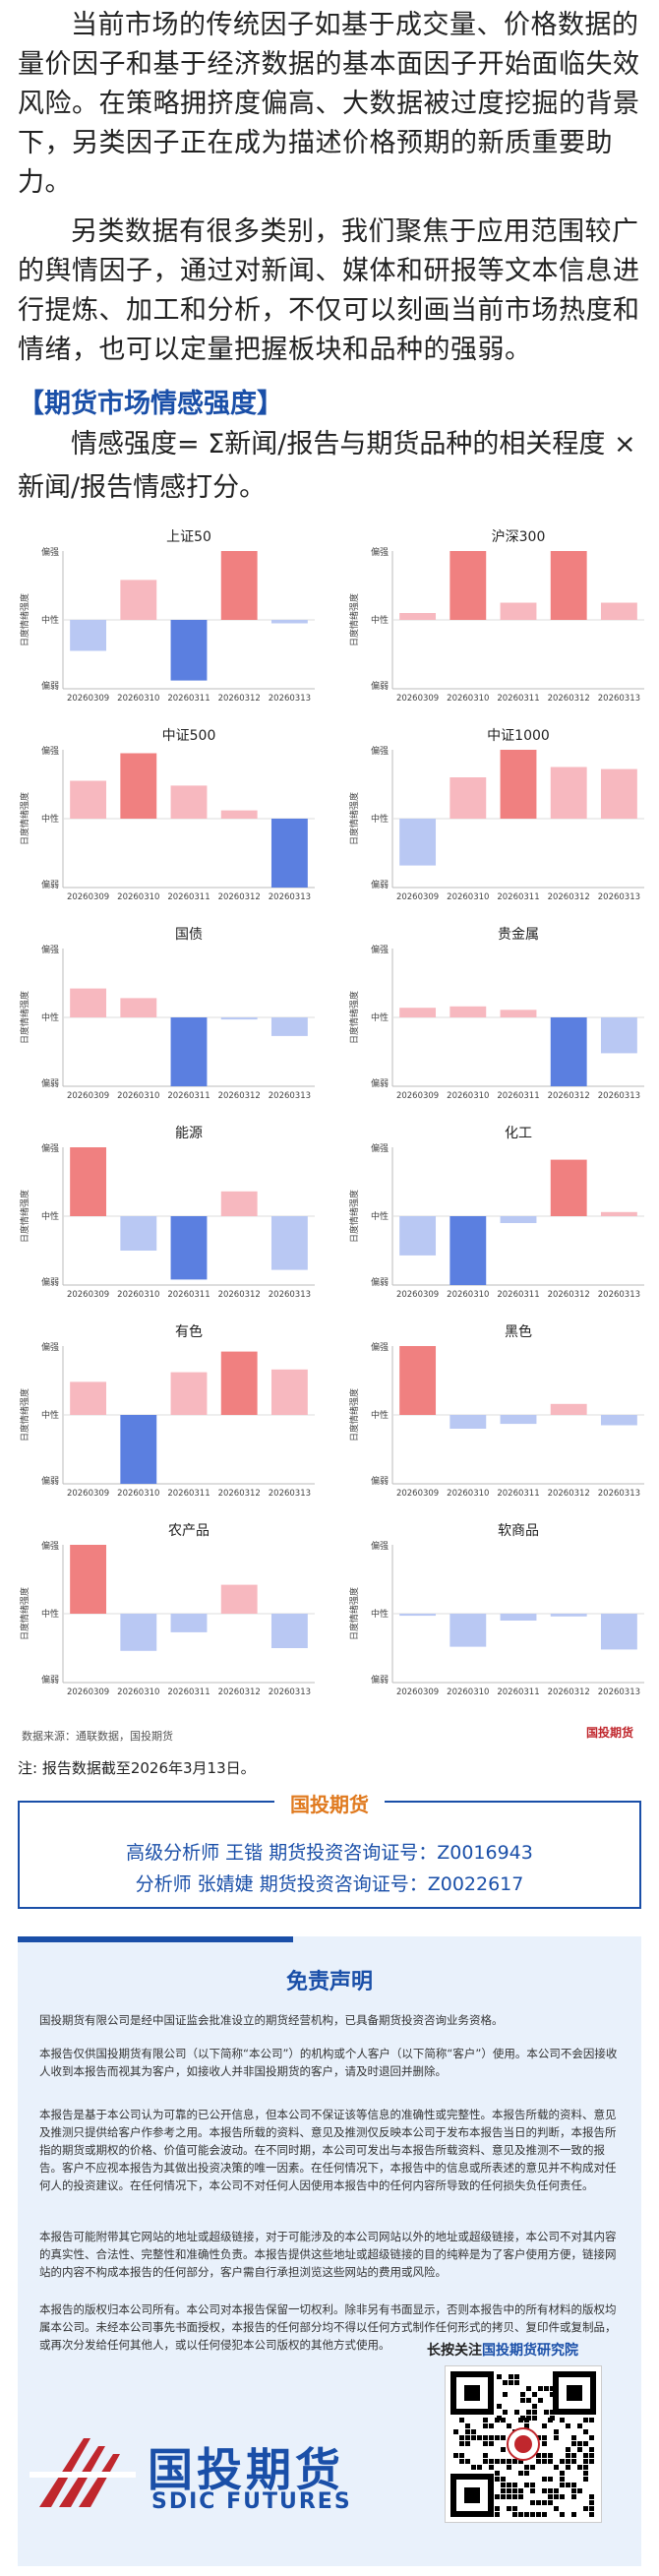 This screenshot has width=659, height=2576. What do you see at coordinates (189, 736) in the screenshot?
I see `chart-title: 中证500` at bounding box center [189, 736].